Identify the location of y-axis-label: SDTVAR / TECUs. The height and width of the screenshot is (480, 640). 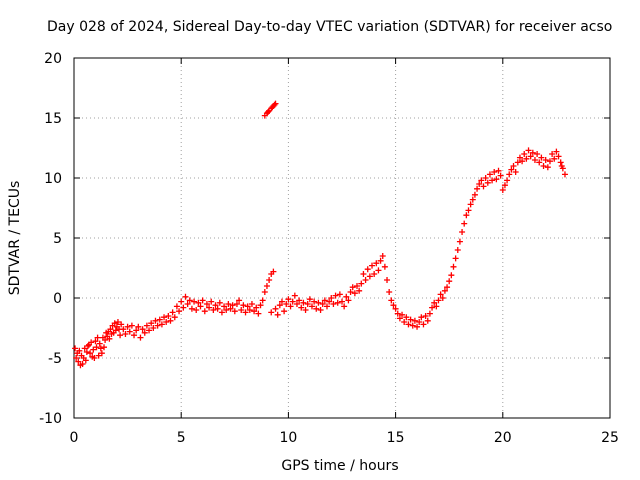
(15, 238).